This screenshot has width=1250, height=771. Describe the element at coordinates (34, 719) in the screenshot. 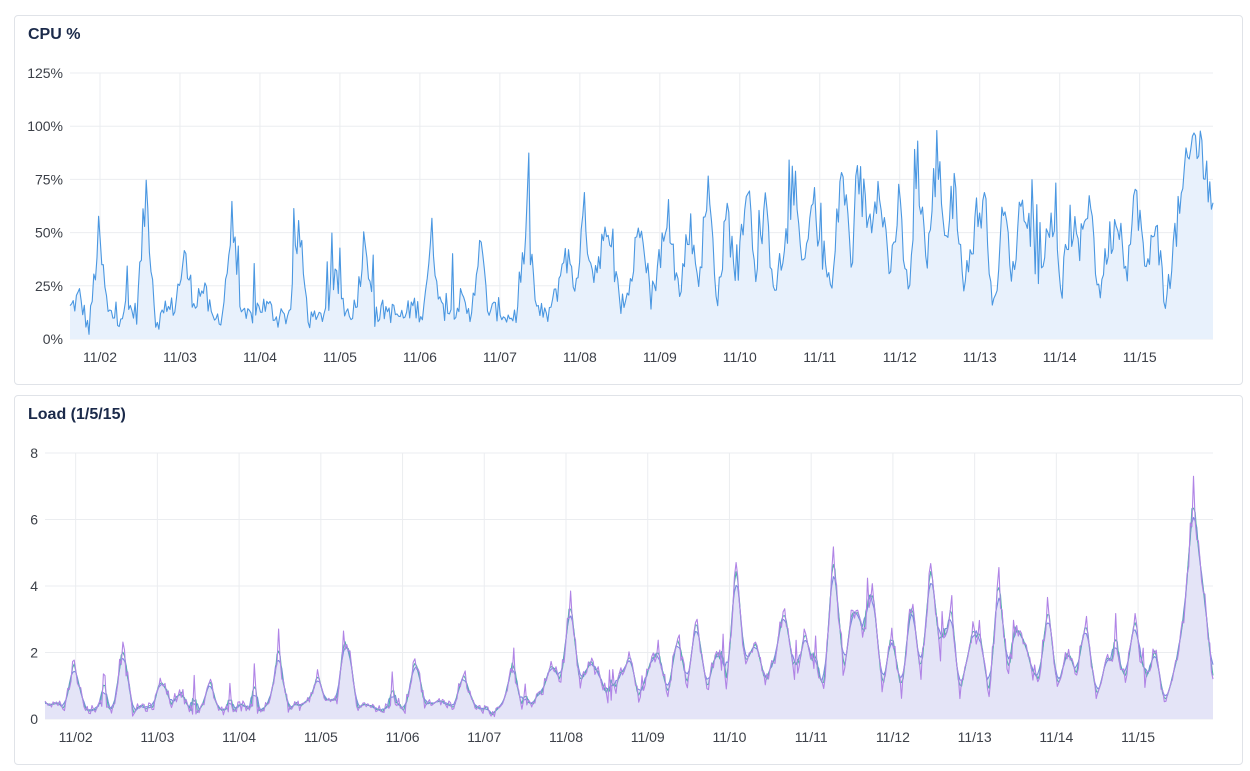

I see `y-tick-label: 0` at that location.